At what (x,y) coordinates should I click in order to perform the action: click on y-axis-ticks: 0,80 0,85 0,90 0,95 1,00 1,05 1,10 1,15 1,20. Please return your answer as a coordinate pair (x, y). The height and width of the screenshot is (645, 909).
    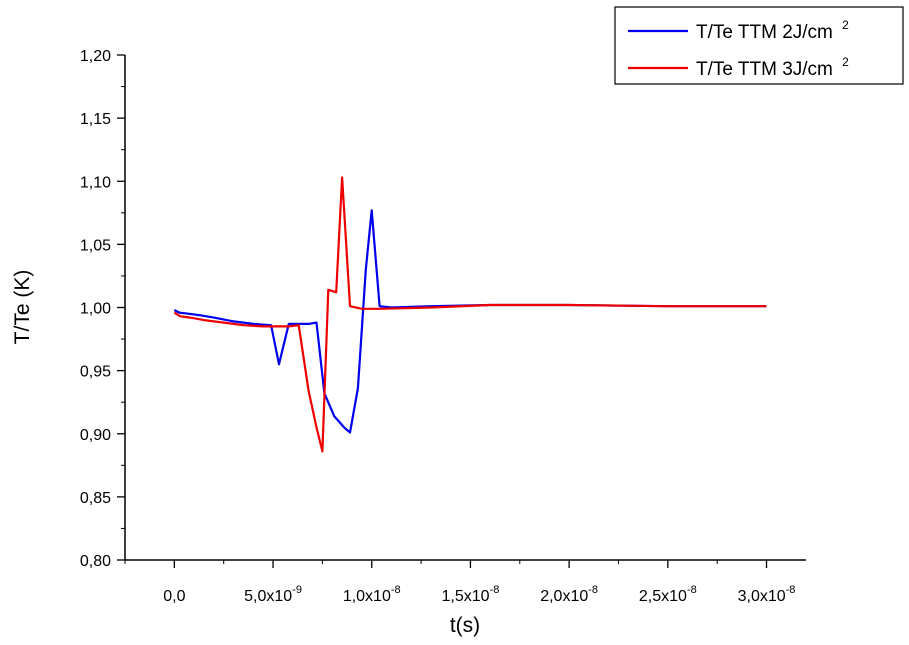
    Looking at the image, I should click on (102, 309).